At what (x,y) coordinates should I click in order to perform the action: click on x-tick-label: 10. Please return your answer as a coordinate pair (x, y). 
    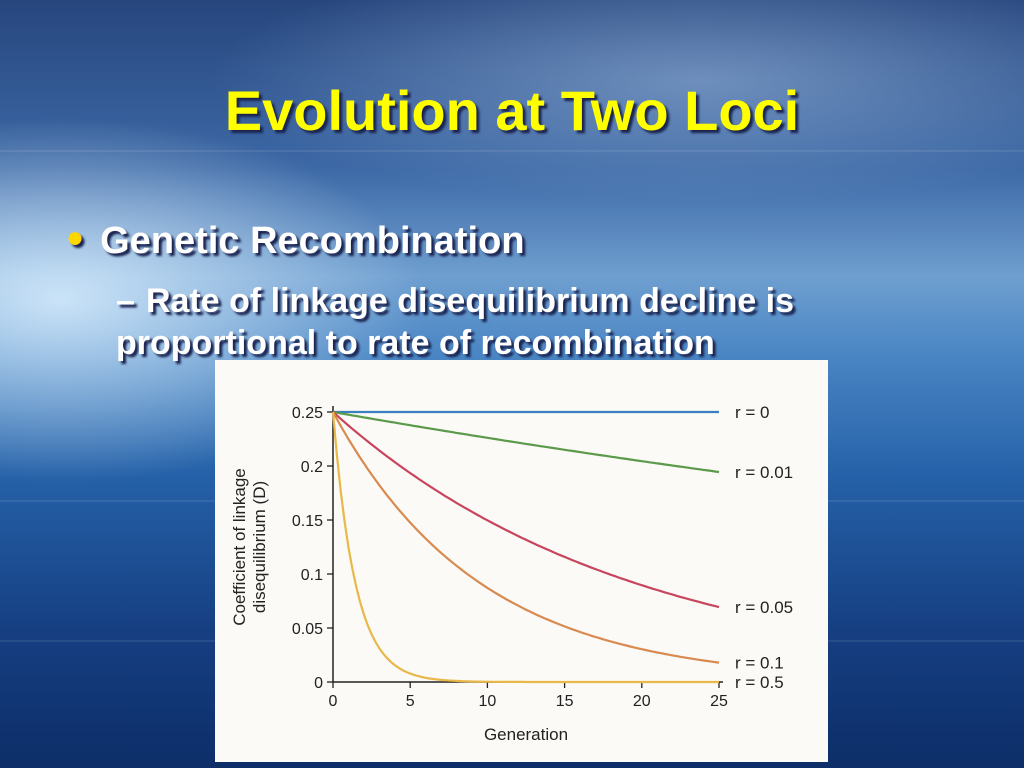
    Looking at the image, I should click on (488, 701).